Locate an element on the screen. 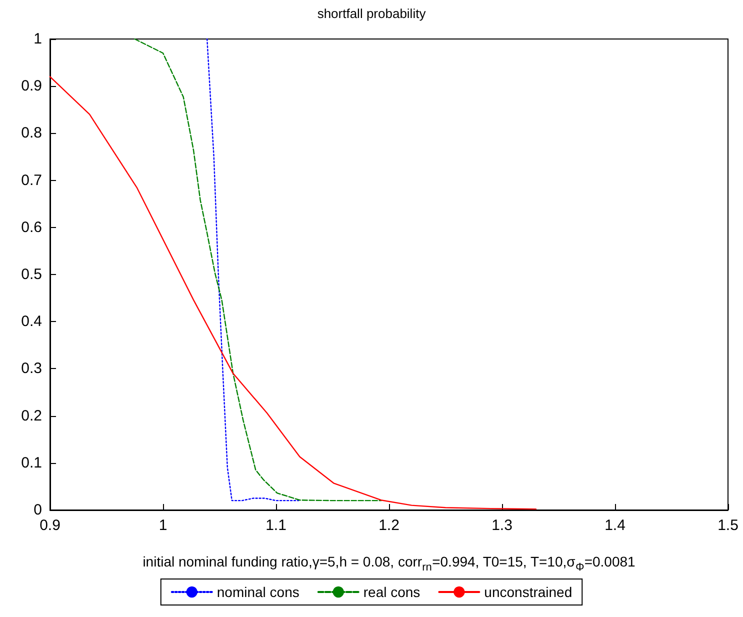 Image resolution: width=743 pixels, height=617 pixels. chart-title: shortfall probability is located at coordinates (371, 13).